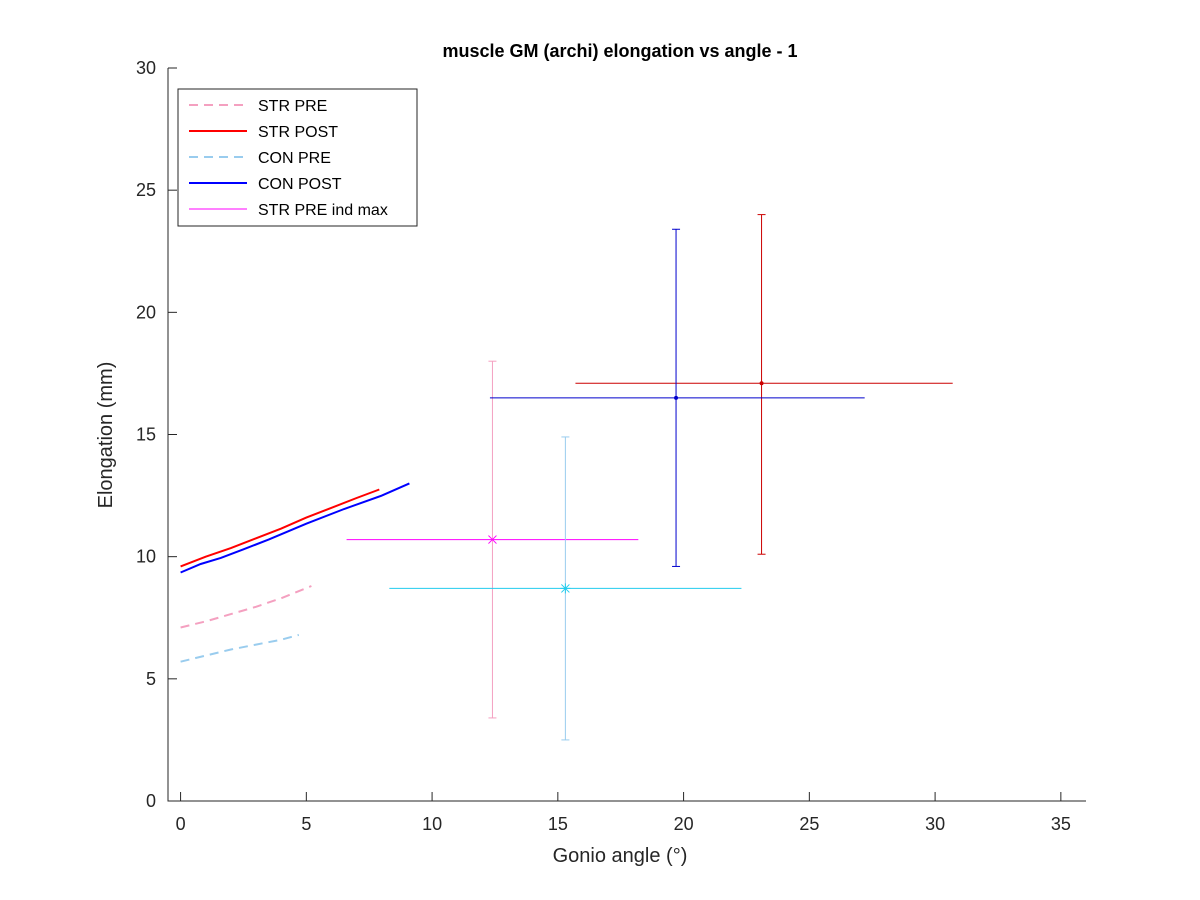 Image resolution: width=1200 pixels, height=900 pixels. Describe the element at coordinates (151, 679) in the screenshot. I see `y-tick-label: 5` at that location.